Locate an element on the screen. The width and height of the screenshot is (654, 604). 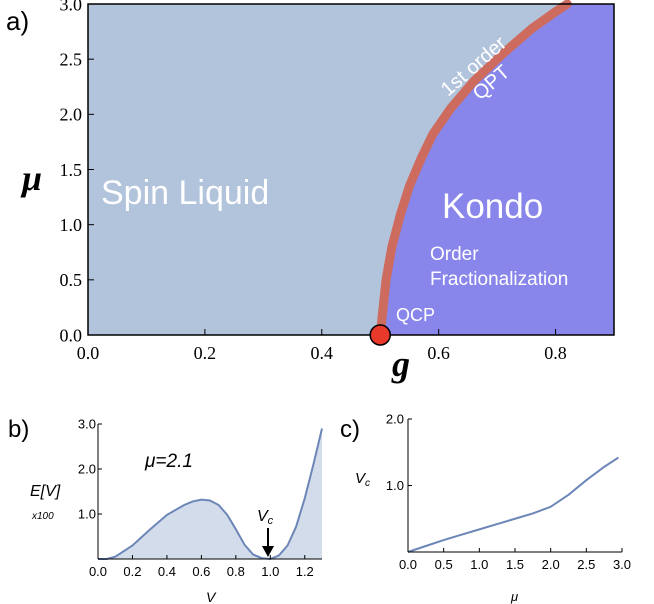
a-x-tick-label: 0.6 is located at coordinates (438, 353).